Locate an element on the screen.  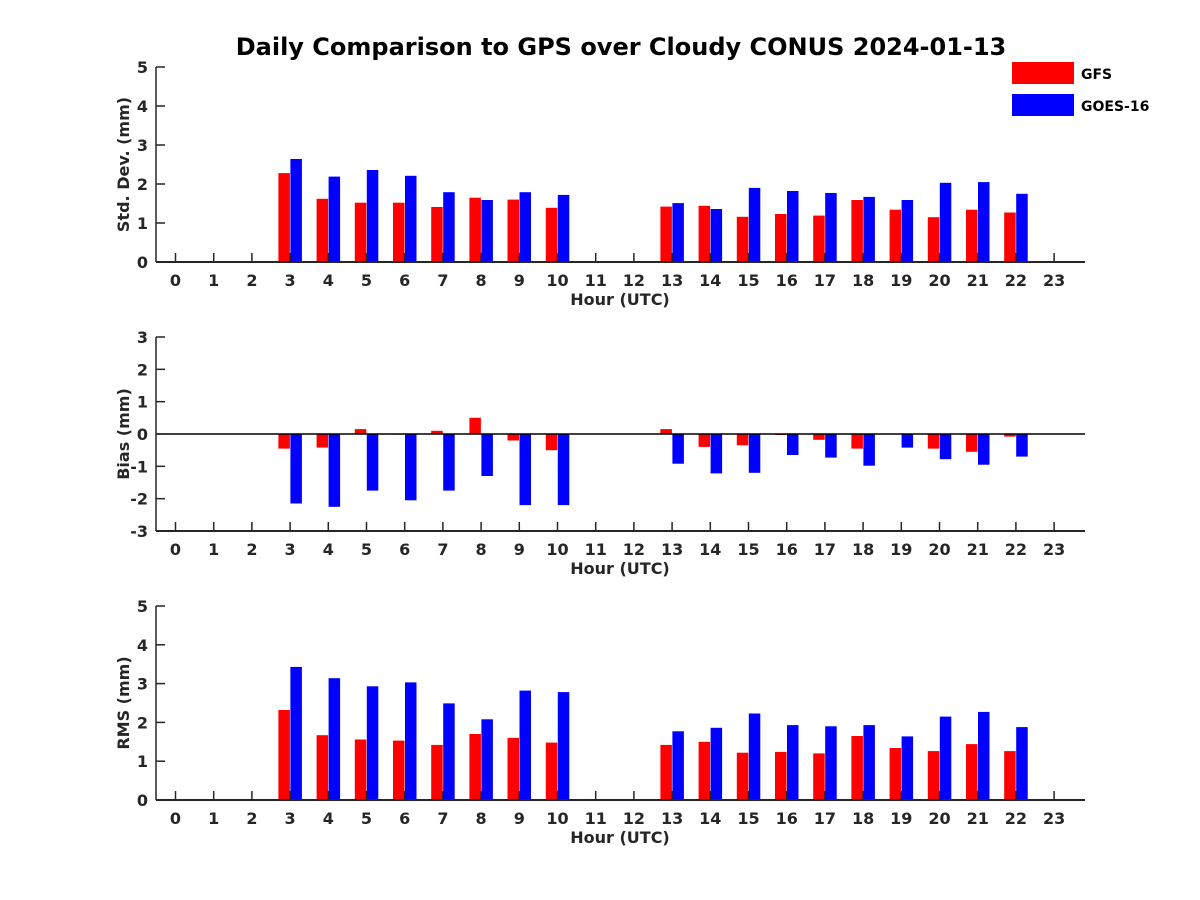
x-tick-label: 21 is located at coordinates (978, 818).